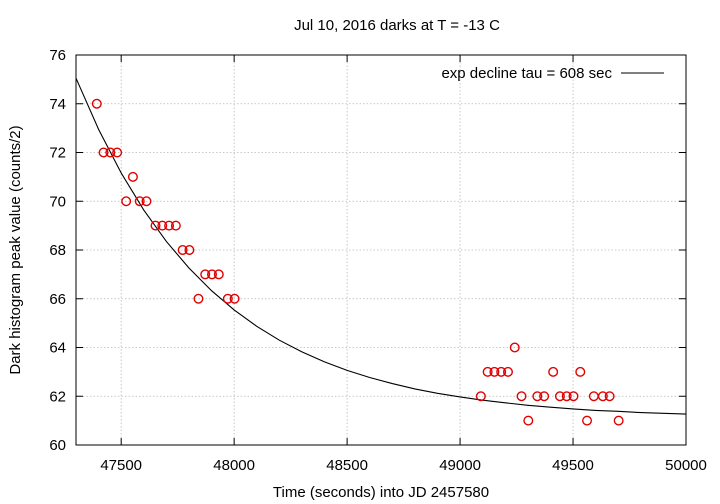  What do you see at coordinates (15, 249) in the screenshot?
I see `y-axis-label: Dark histogram peak value (counts/2)` at bounding box center [15, 249].